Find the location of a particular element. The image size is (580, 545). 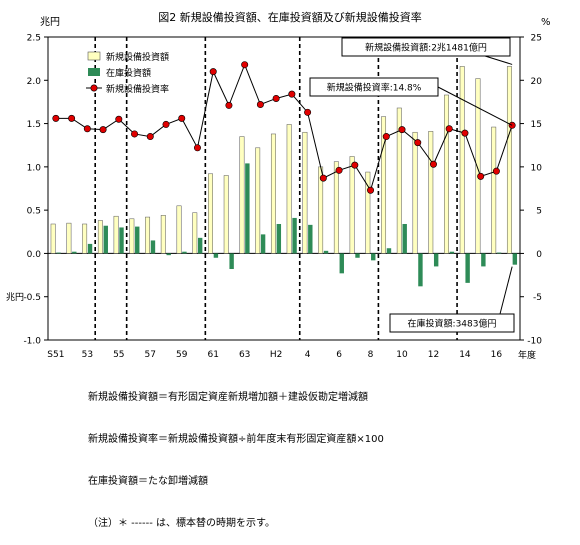

y-left-tick-label: 1.0 is located at coordinates (34, 168).